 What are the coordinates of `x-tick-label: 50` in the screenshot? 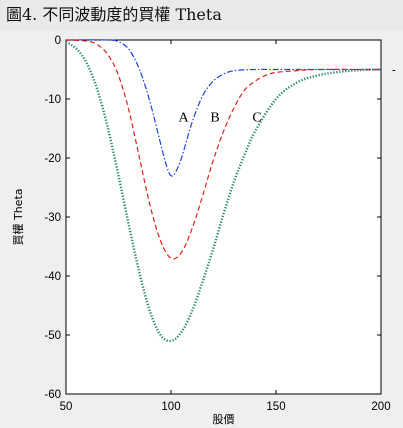 It's located at (66, 407).